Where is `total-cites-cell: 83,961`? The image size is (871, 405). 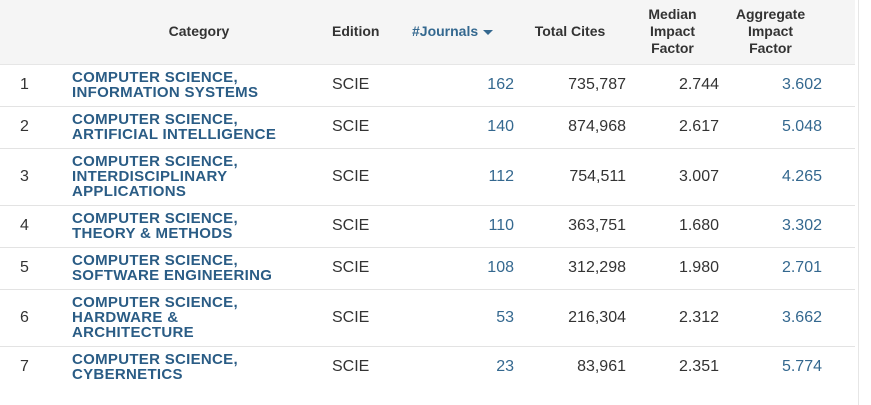
total-cites-cell: 83,961 is located at coordinates (570, 366).